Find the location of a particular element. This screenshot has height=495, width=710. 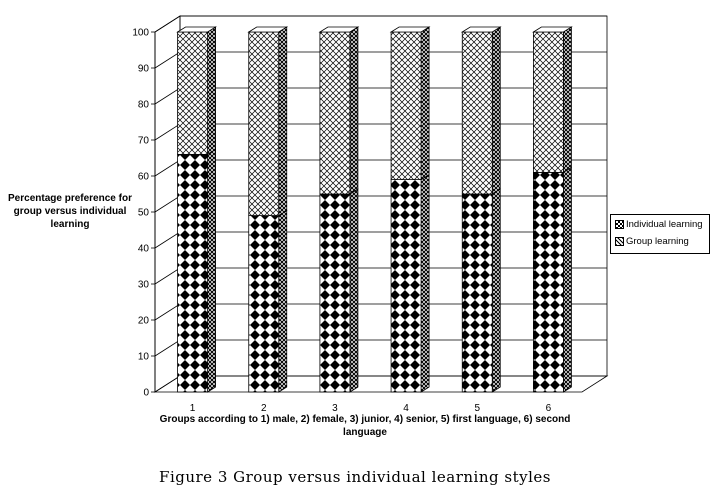

bar-group-6-side is located at coordinates (567, 100).